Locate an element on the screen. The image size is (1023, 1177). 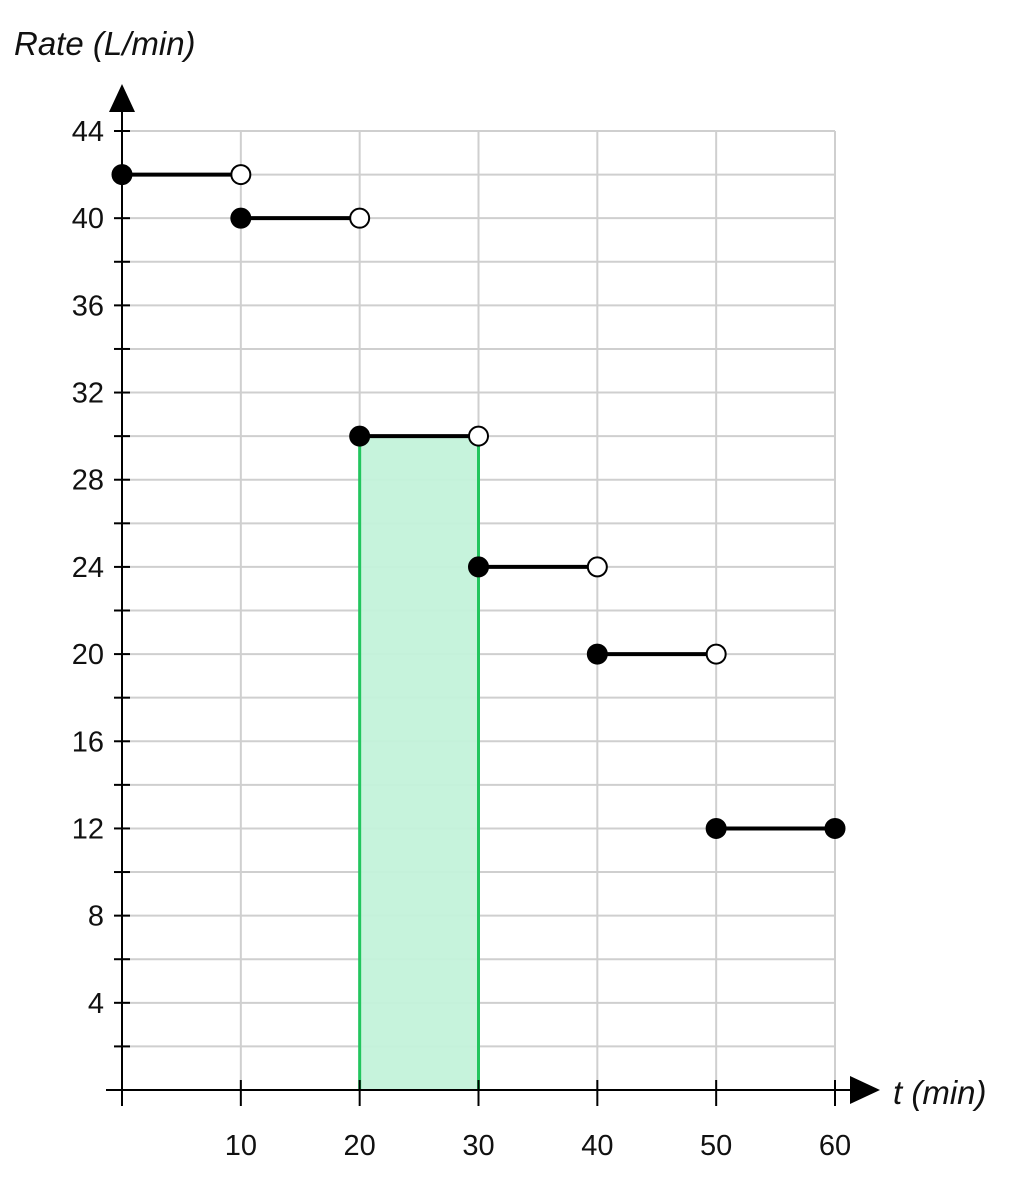
x-axis-arrow is located at coordinates (865, 1090).